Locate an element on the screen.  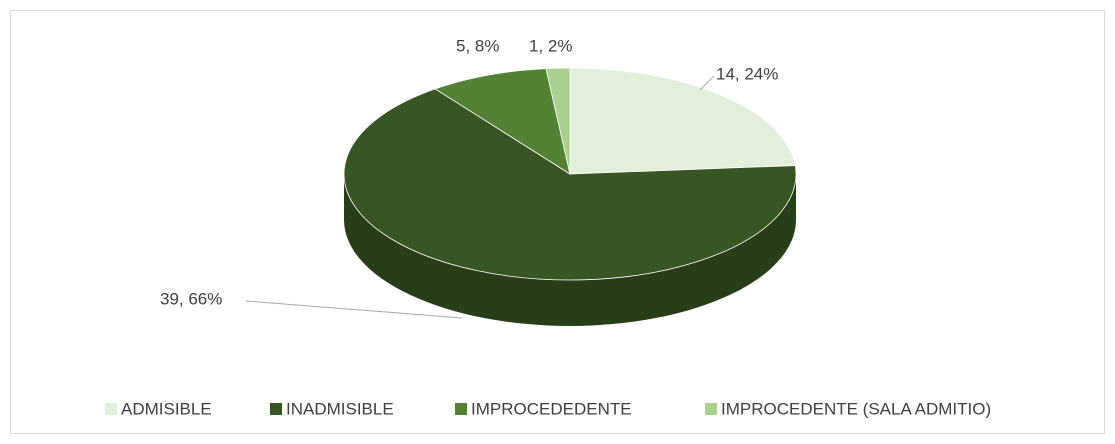
legend-label: IMPROCEDENTE (SALA ADMITIO) is located at coordinates (856, 408).